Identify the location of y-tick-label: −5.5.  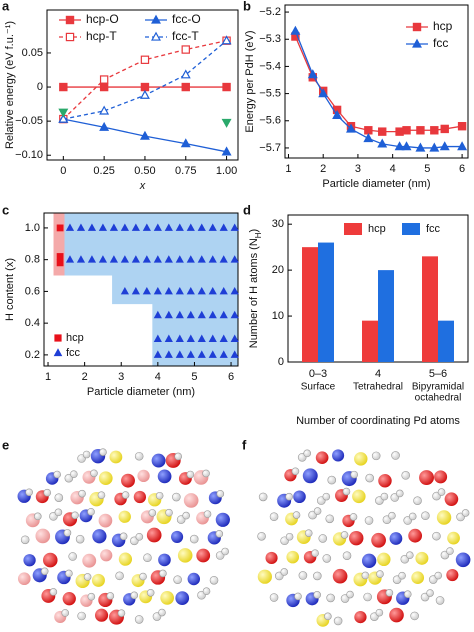
(270, 93).